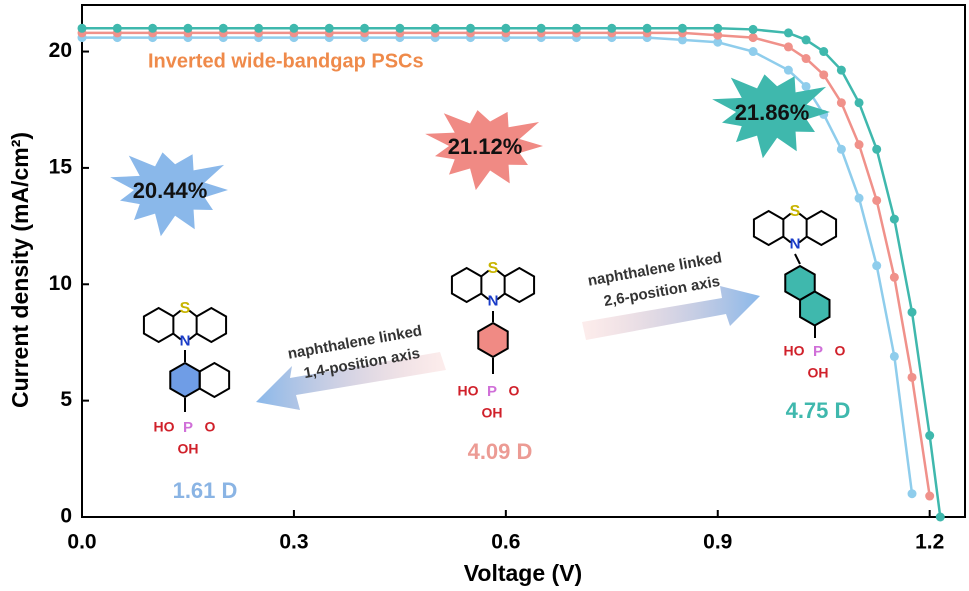 The height and width of the screenshot is (591, 969). Describe the element at coordinates (170, 190) in the screenshot. I see `badge-text: 20.44%` at that location.